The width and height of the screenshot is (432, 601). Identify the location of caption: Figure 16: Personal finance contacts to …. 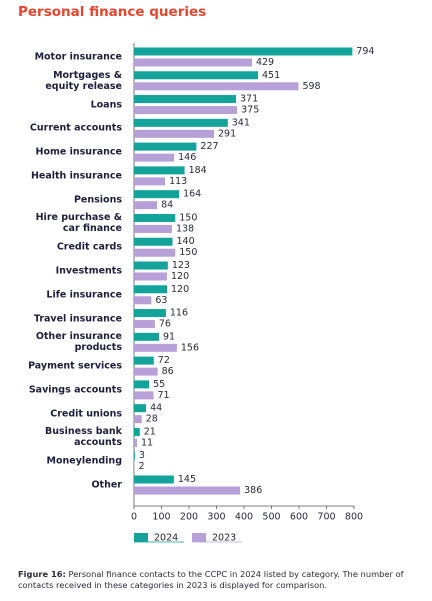
(218, 579).